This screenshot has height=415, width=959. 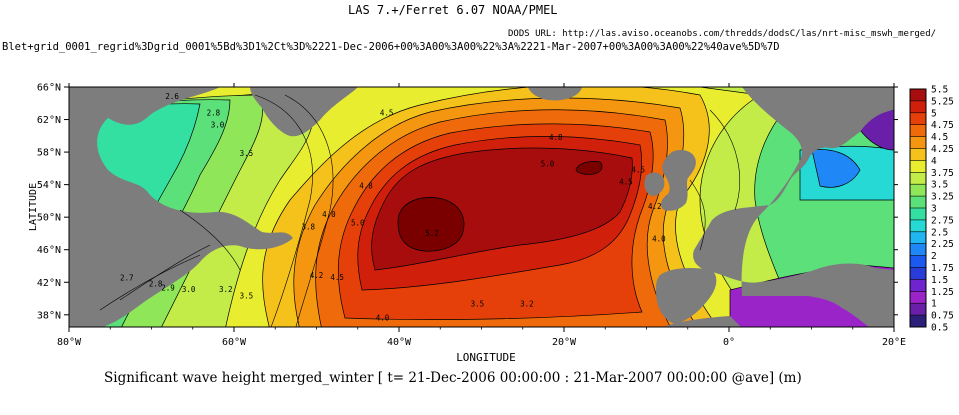 What do you see at coordinates (942, 220) in the screenshot?
I see `colorbar-label: 2.75` at bounding box center [942, 220].